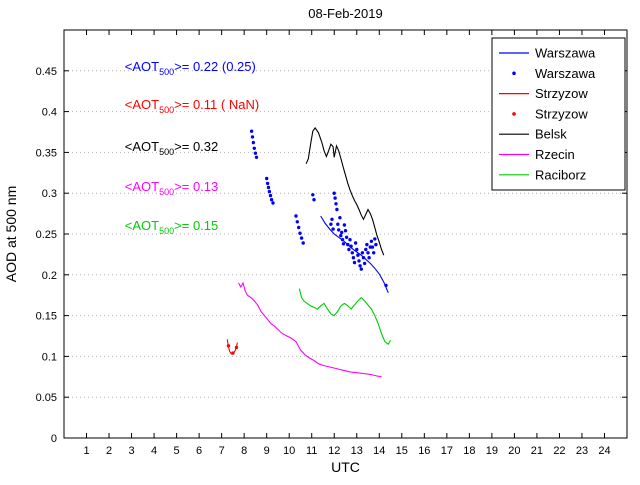  I want to click on y-tick-label: 0.05, so click(46, 398).